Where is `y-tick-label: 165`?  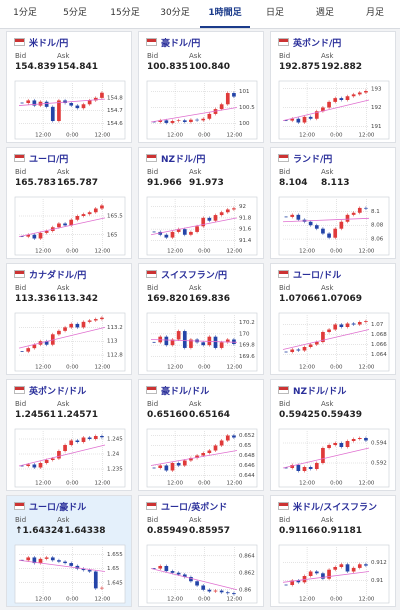 y-tick-label: 165 is located at coordinates (112, 235).